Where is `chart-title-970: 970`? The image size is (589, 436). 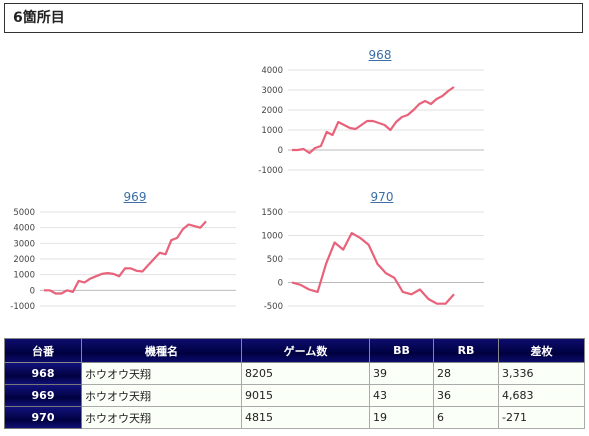 chart-title-970: 970 is located at coordinates (382, 197).